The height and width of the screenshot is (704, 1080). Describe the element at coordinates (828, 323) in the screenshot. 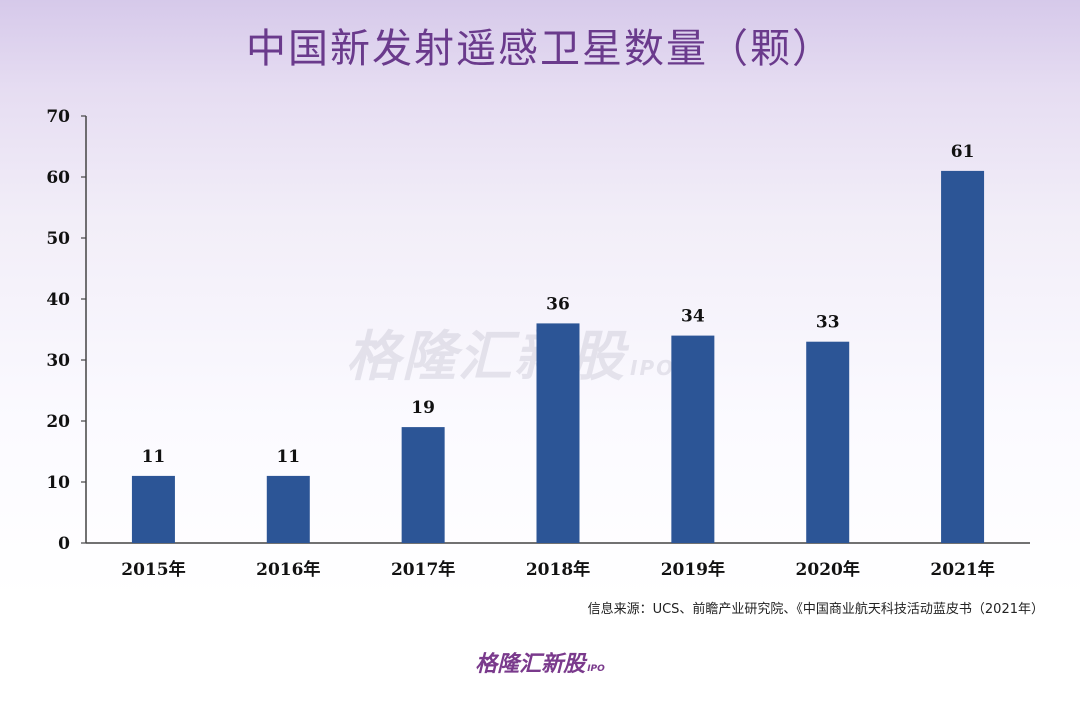

I see `data-label: 33` at that location.